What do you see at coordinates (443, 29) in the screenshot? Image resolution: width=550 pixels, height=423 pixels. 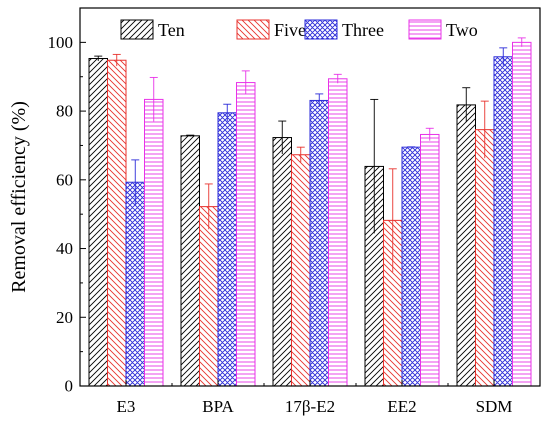 I see `legend-item-two: Two` at bounding box center [443, 29].